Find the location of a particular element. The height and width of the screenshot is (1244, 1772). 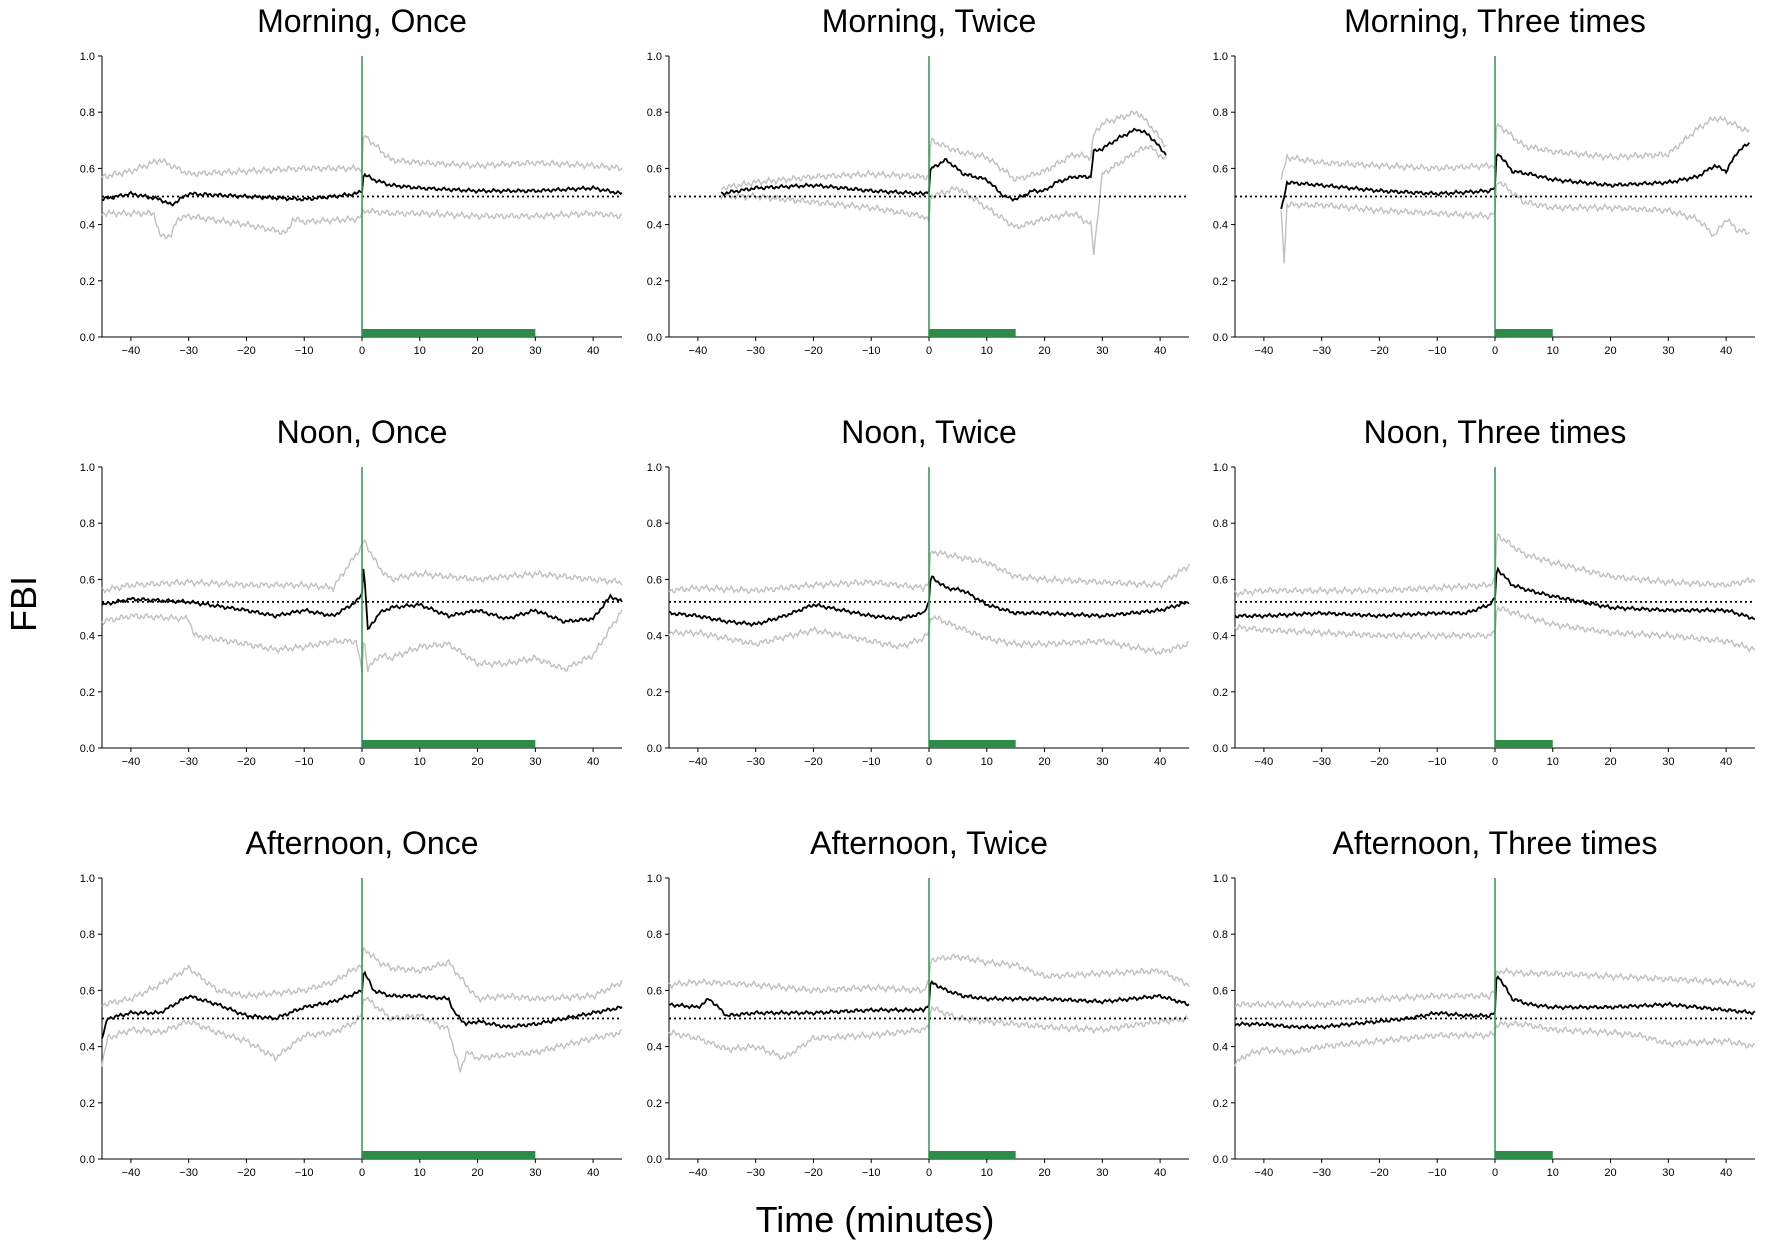

panel-title: Noon, Three times is located at coordinates (1495, 432).